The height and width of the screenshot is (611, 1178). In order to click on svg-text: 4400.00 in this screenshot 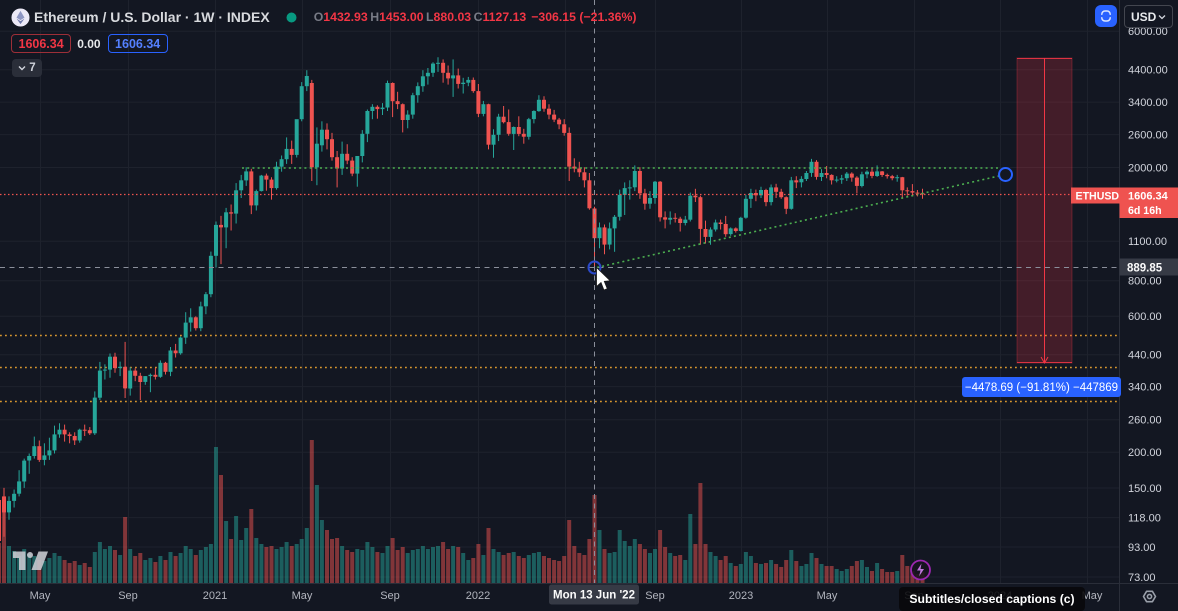, I will do `click(1148, 71)`.